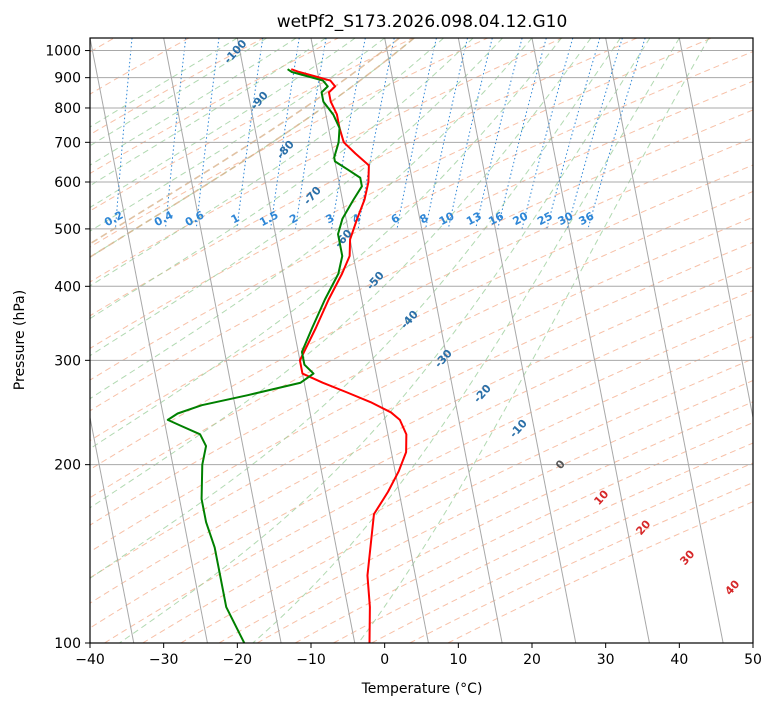 The image size is (775, 708). I want to click on y-tick-label: 400, so click(67, 287).